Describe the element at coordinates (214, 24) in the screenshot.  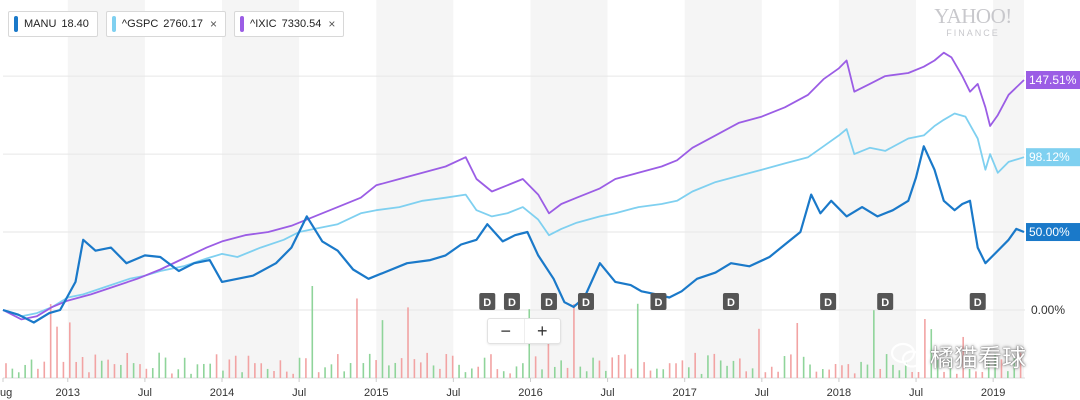
I see `remove-gspc-close-icon: ×` at that location.